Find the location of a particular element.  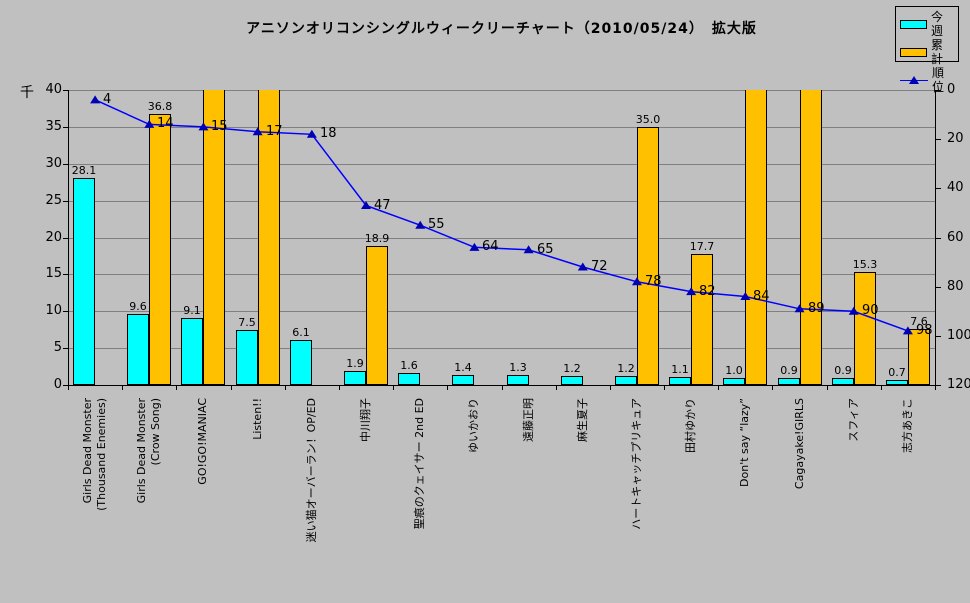

legend-label: 順位 is located at coordinates (938, 80).